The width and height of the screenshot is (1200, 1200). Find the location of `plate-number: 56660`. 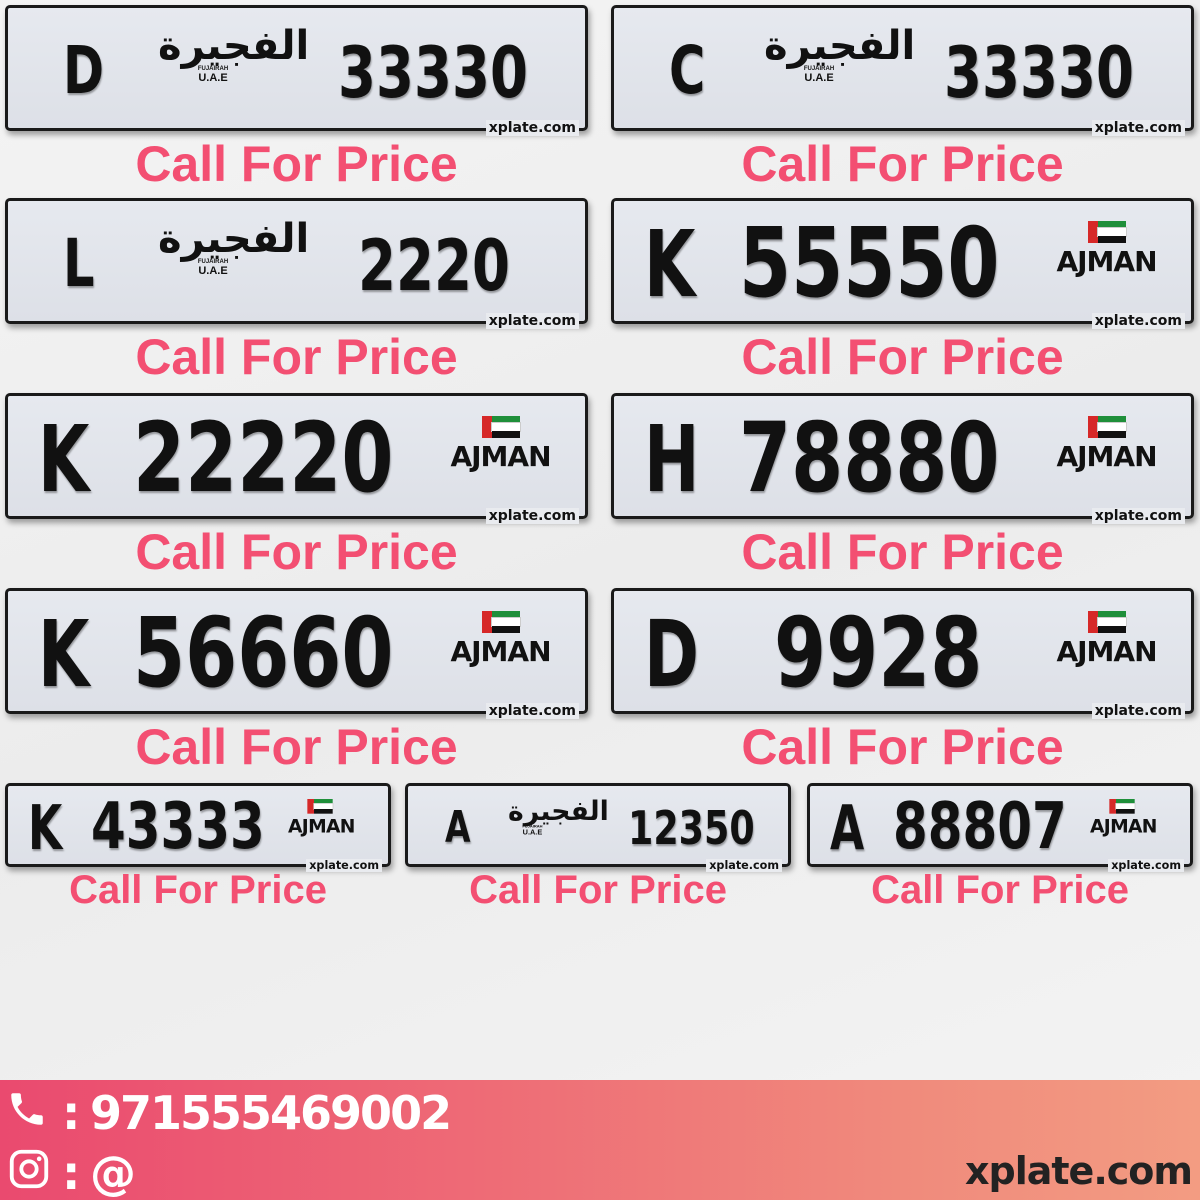

plate-number: 56660 is located at coordinates (263, 653).